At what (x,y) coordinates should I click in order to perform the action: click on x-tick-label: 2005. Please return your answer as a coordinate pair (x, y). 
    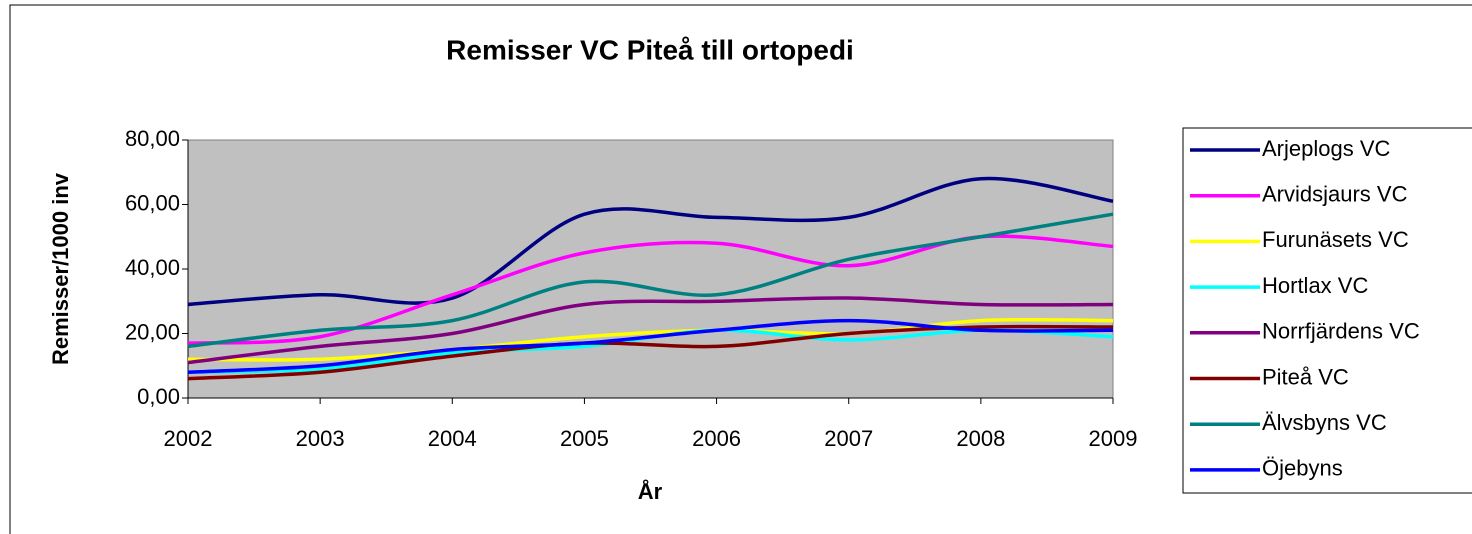
    Looking at the image, I should click on (584, 438).